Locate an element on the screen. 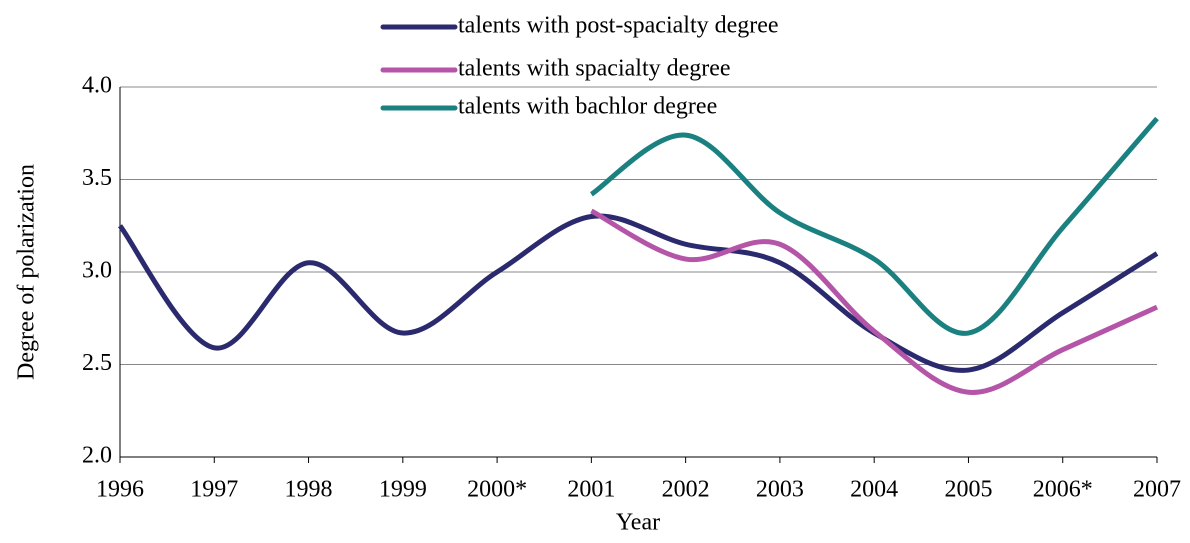 The image size is (1190, 543). x-tick-label: 2000* is located at coordinates (497, 490).